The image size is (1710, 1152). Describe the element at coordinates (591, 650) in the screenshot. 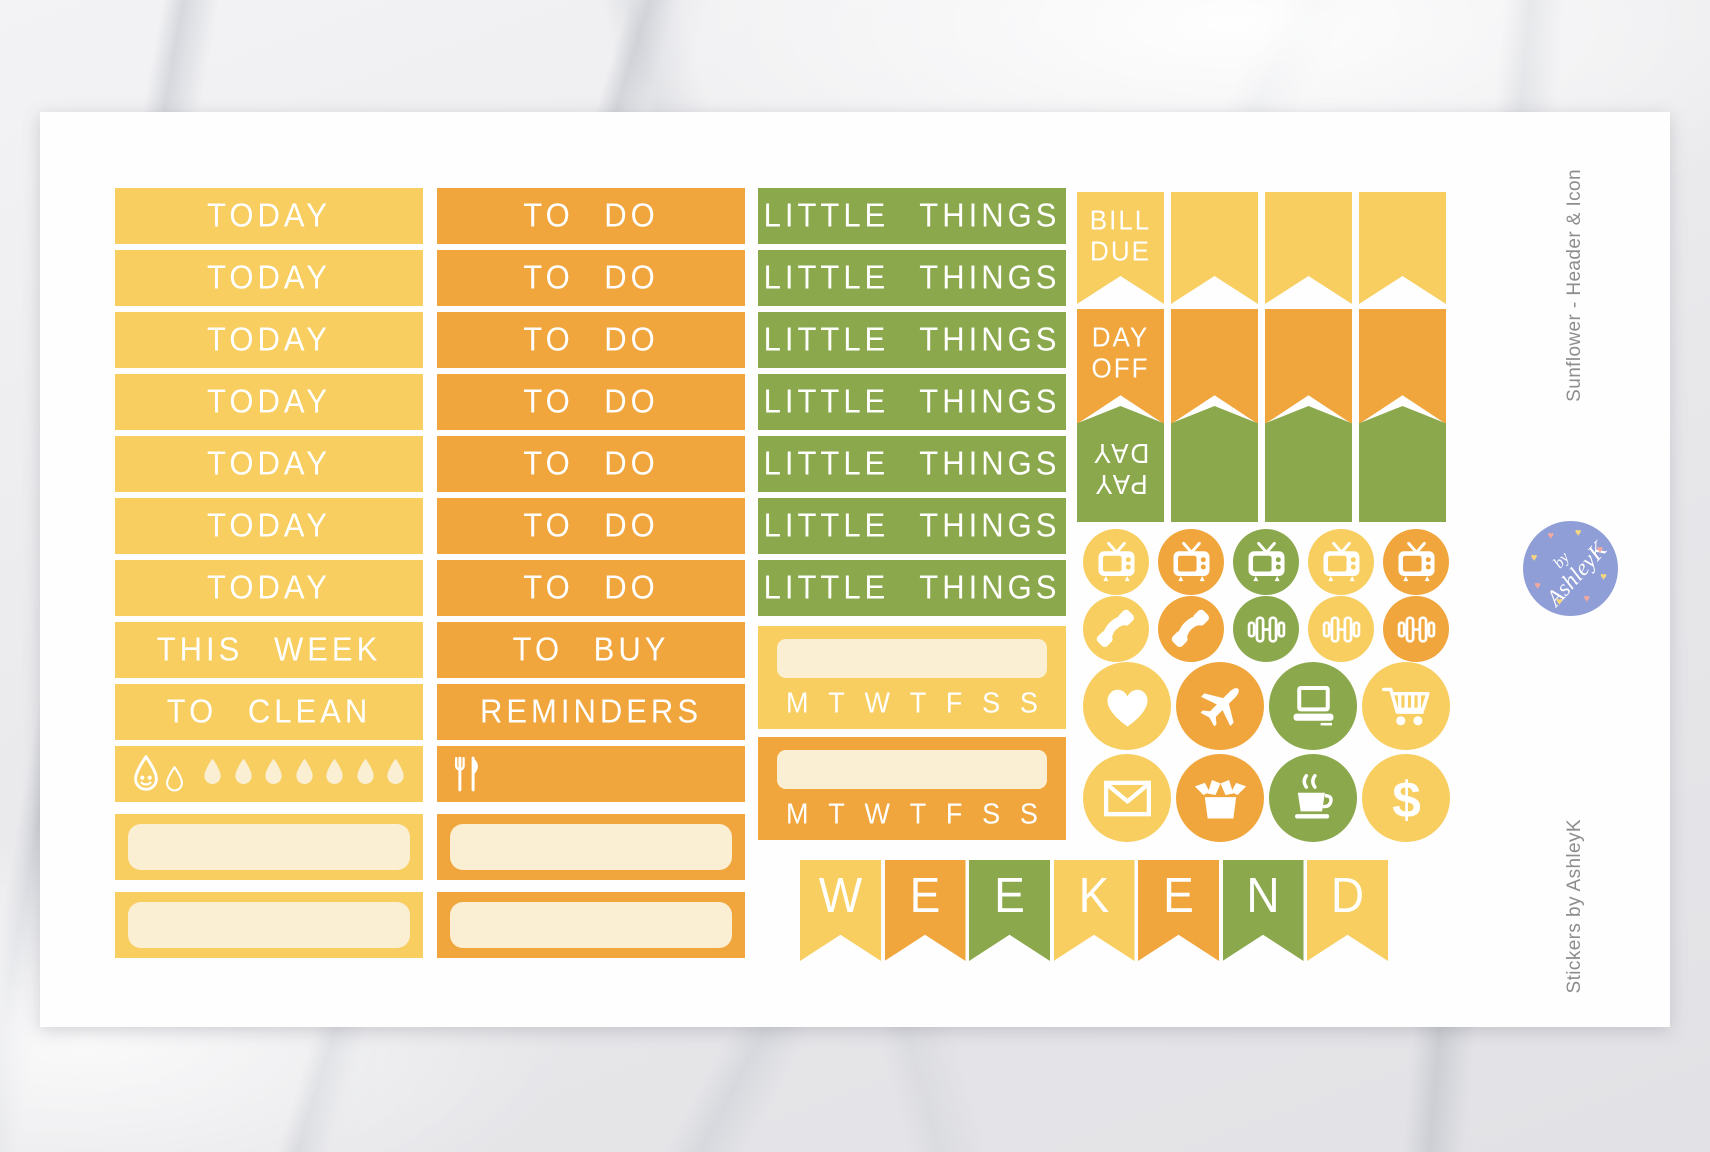

I see `to-buy-header-sticker: TO BUY` at that location.